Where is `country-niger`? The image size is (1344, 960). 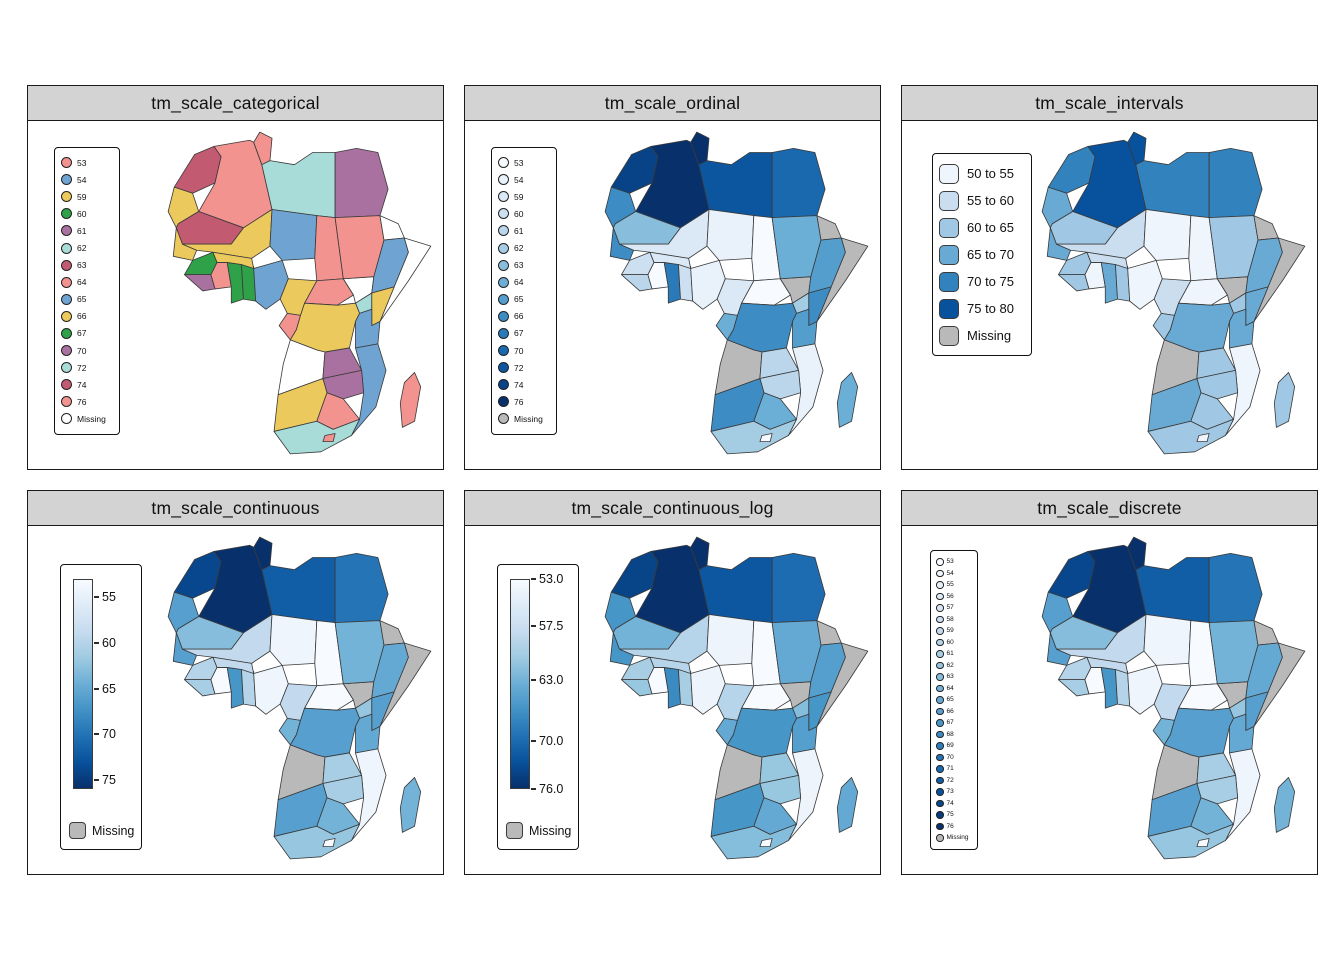
country-niger is located at coordinates (1167, 640).